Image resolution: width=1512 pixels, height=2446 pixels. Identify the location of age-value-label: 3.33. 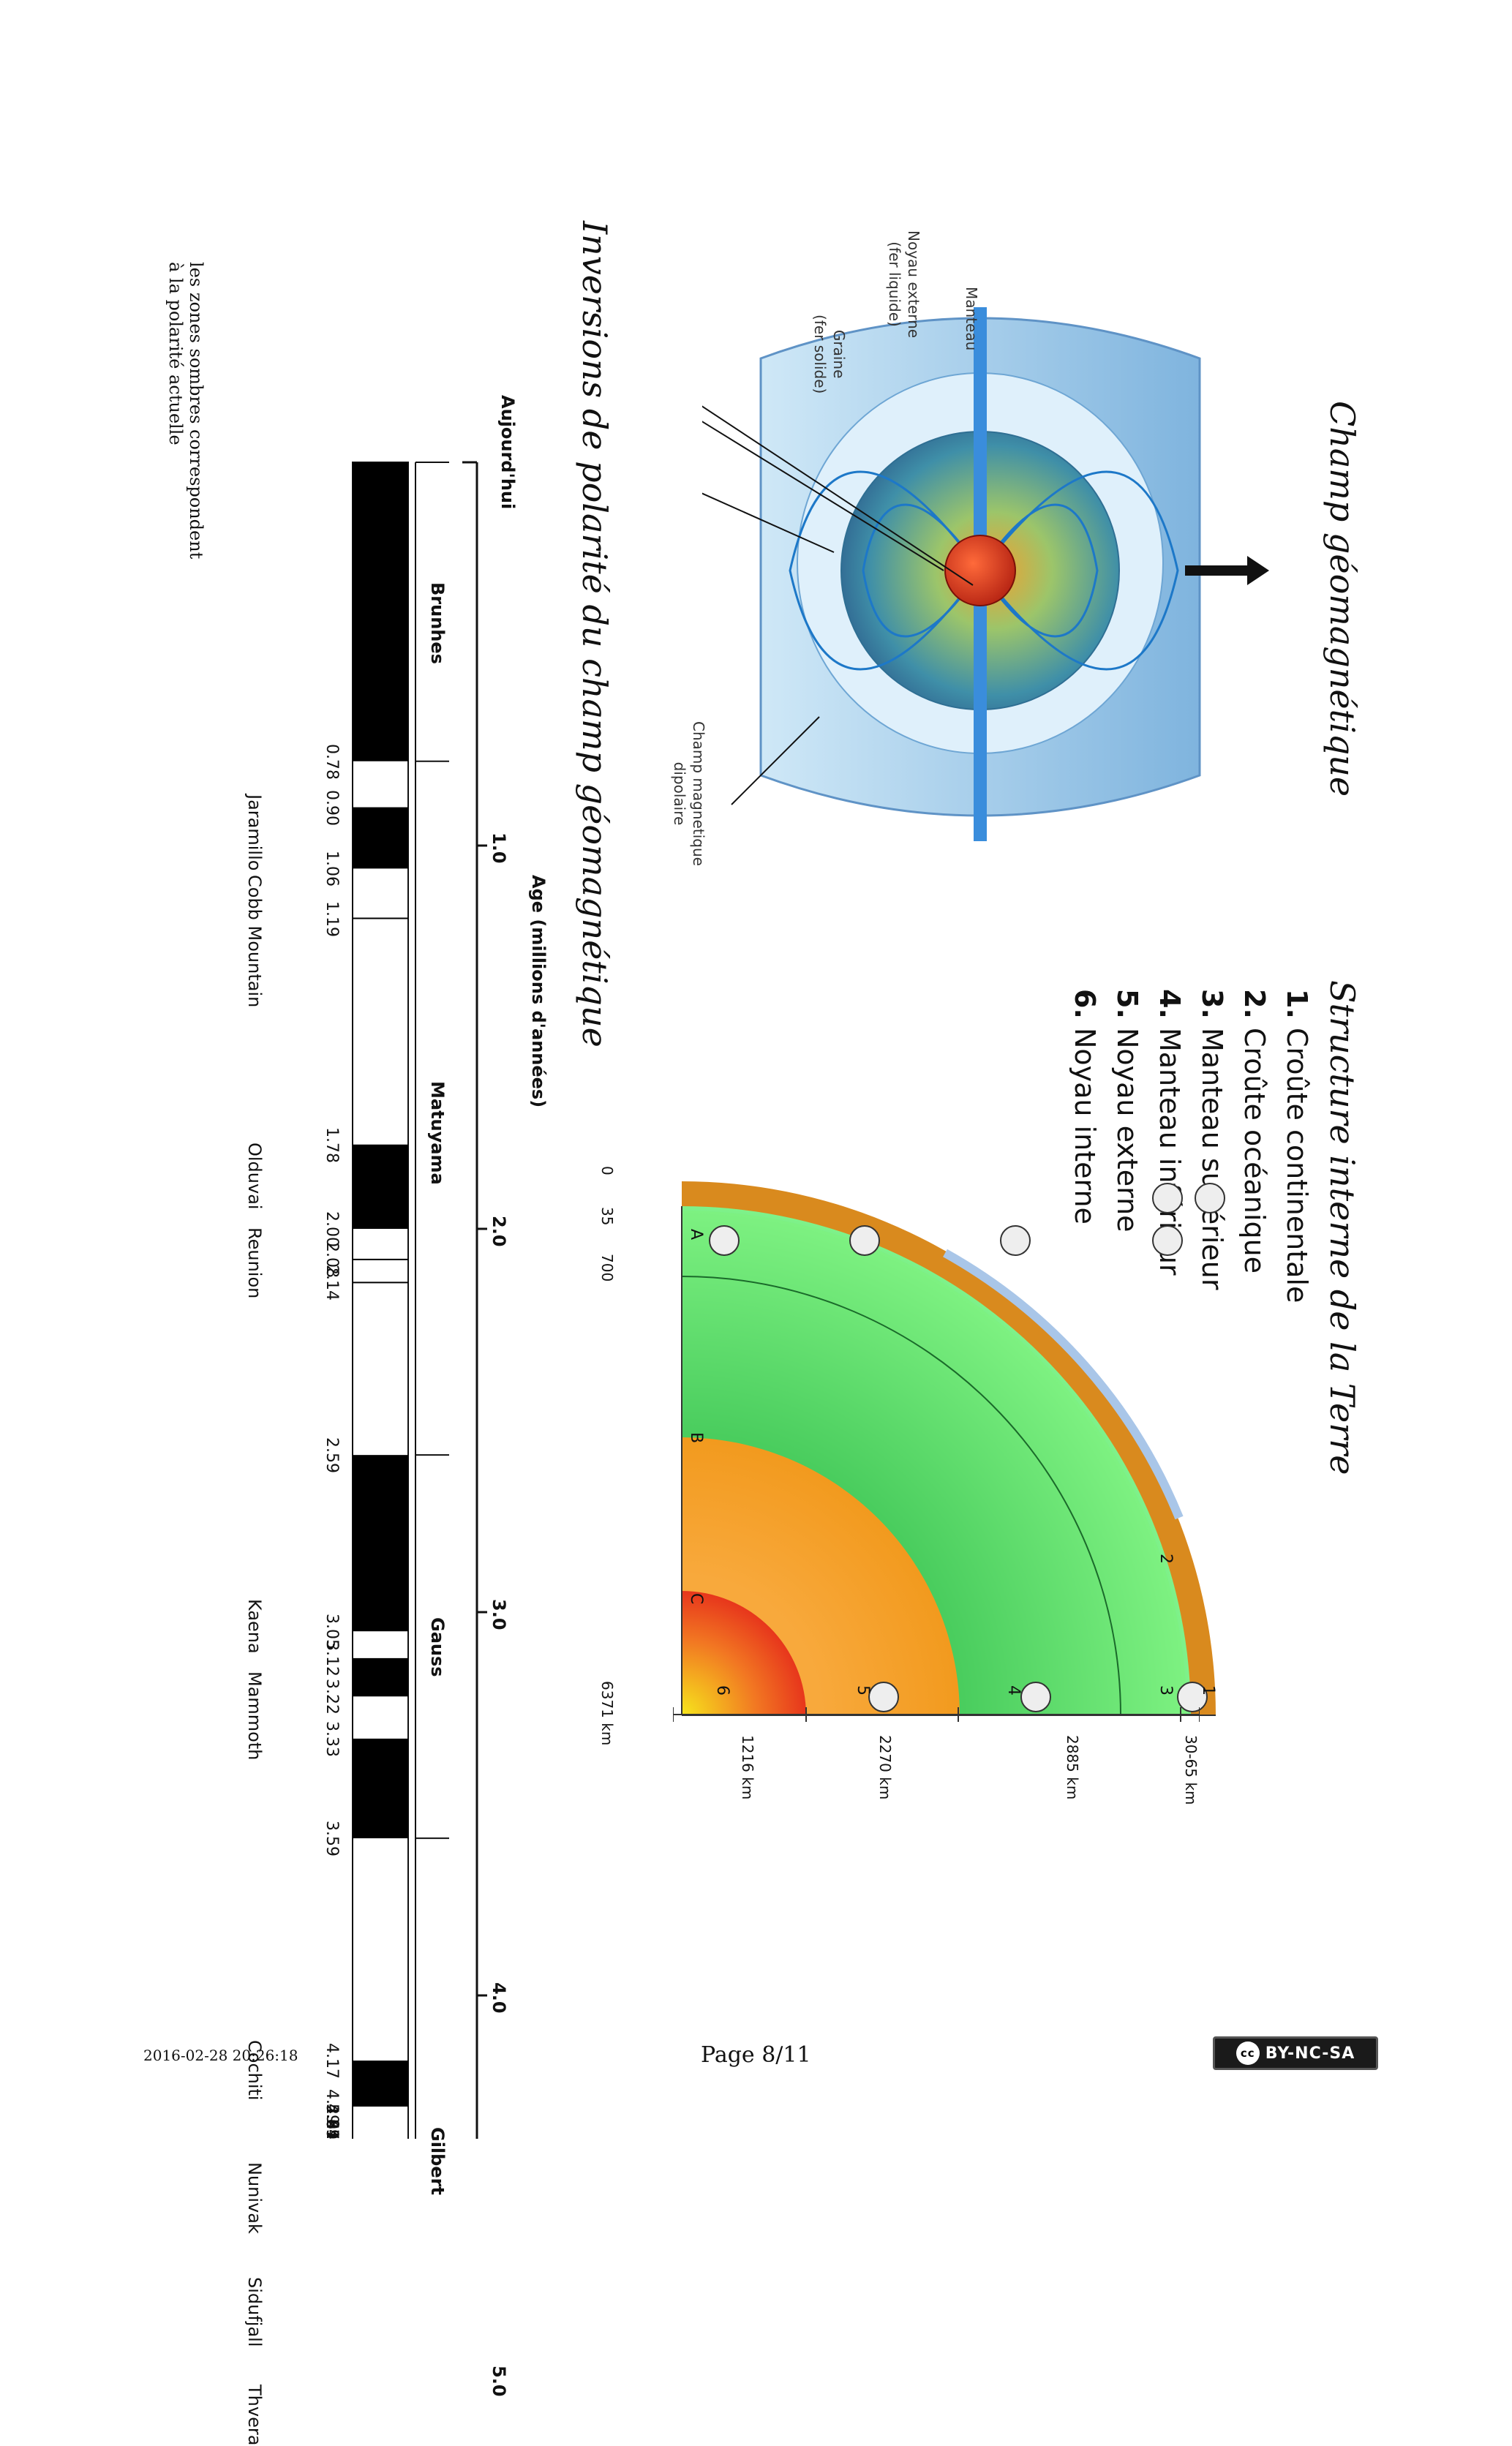
(332, 1738).